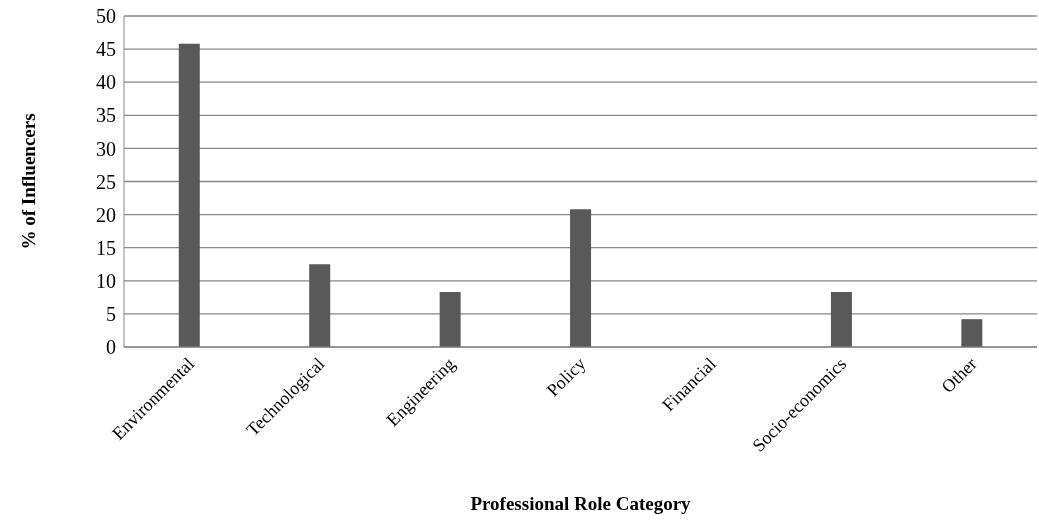 This screenshot has width=1039, height=522. Describe the element at coordinates (106, 280) in the screenshot. I see `y-tick-label: 10` at that location.